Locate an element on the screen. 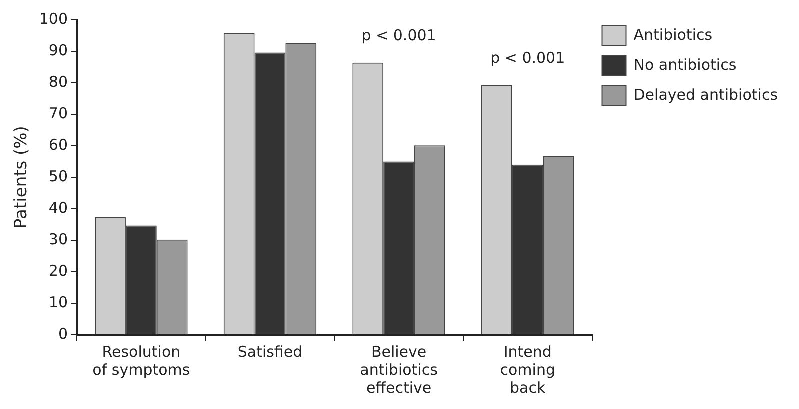 The height and width of the screenshot is (409, 799). y-tick-label: 30 is located at coordinates (58, 239).